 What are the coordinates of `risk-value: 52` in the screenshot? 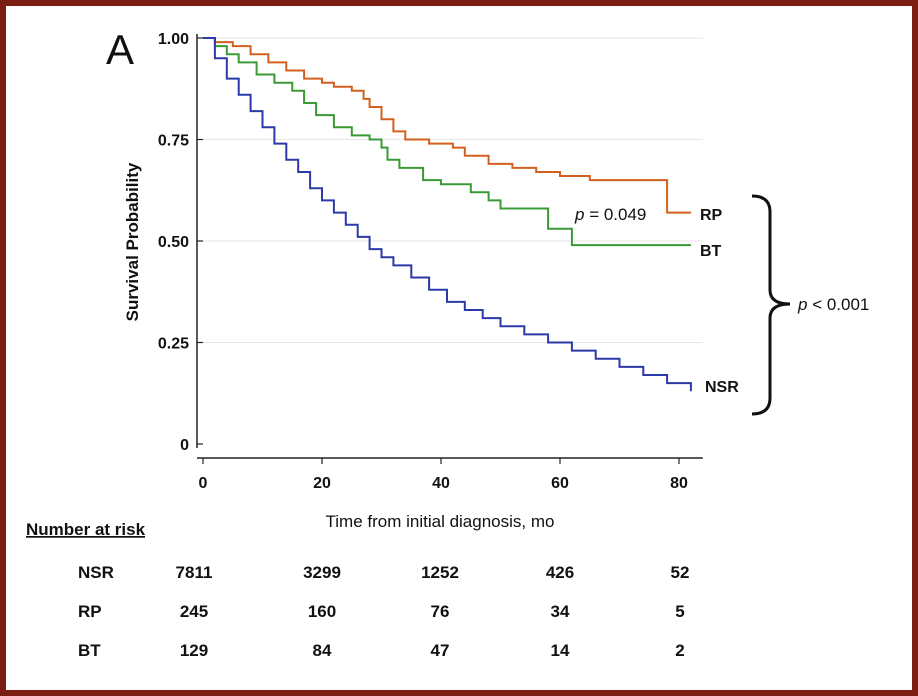 It's located at (680, 572).